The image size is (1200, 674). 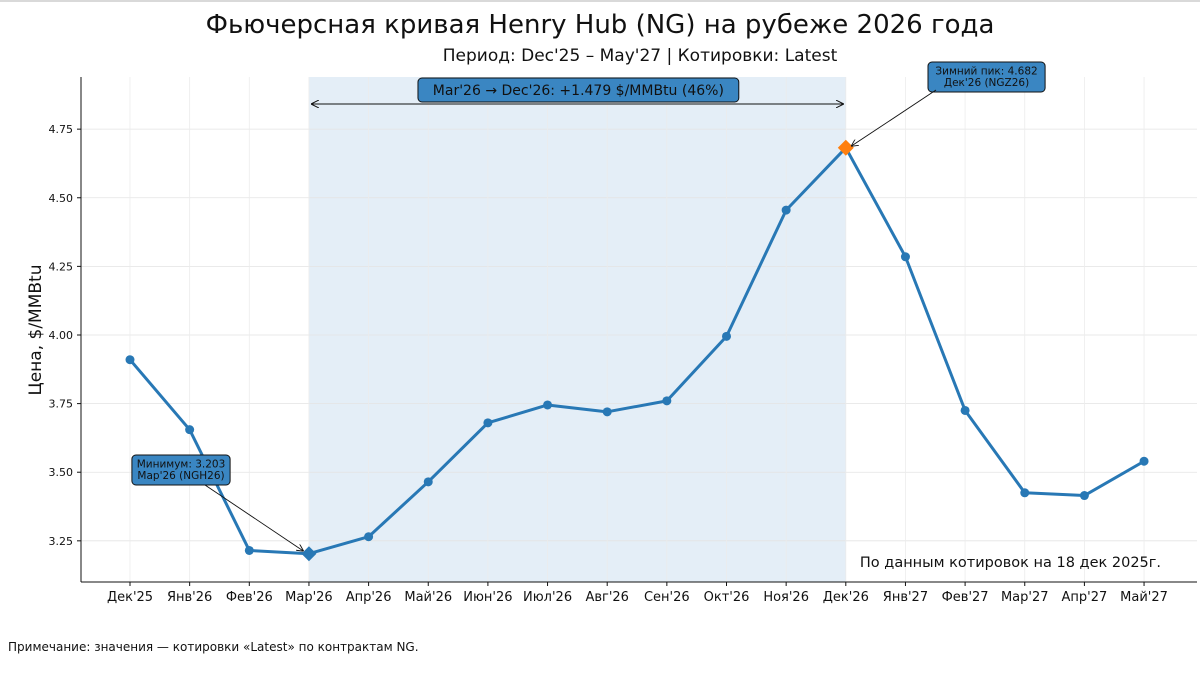 I want to click on x-tick-label: Янв'27, so click(x=905, y=597).